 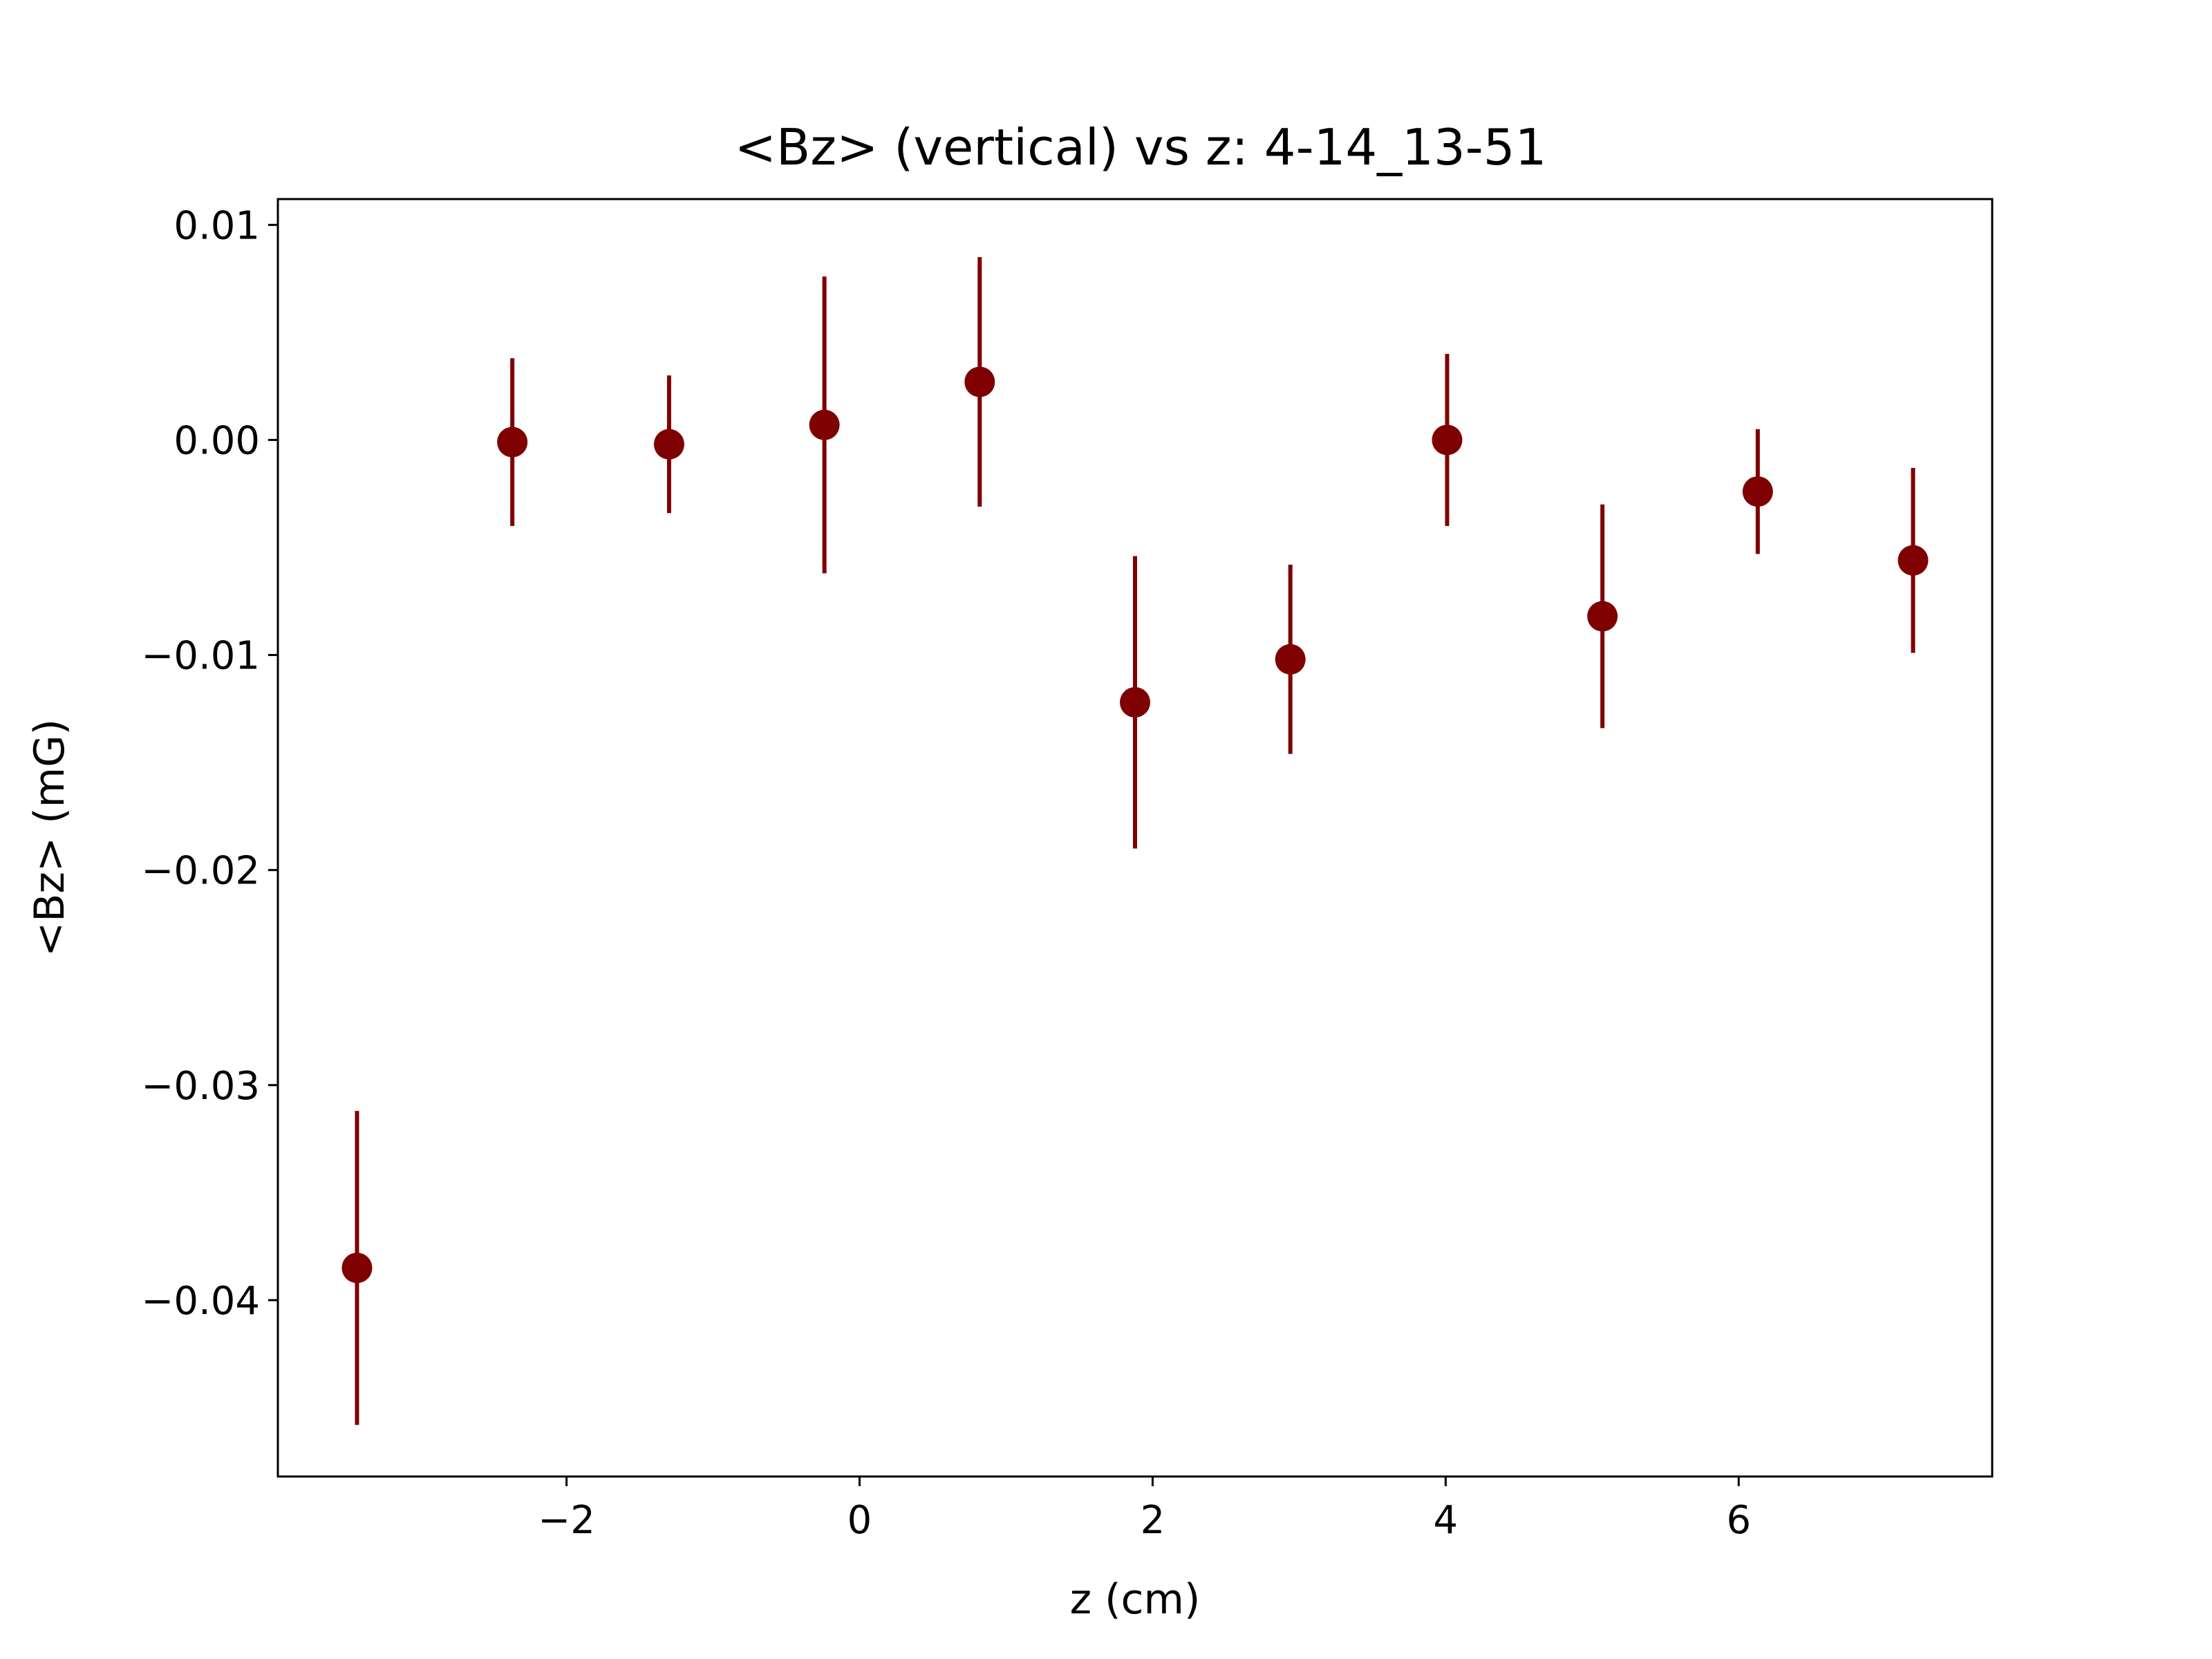 What do you see at coordinates (1738, 1521) in the screenshot?
I see `x-tick-label: 6` at bounding box center [1738, 1521].